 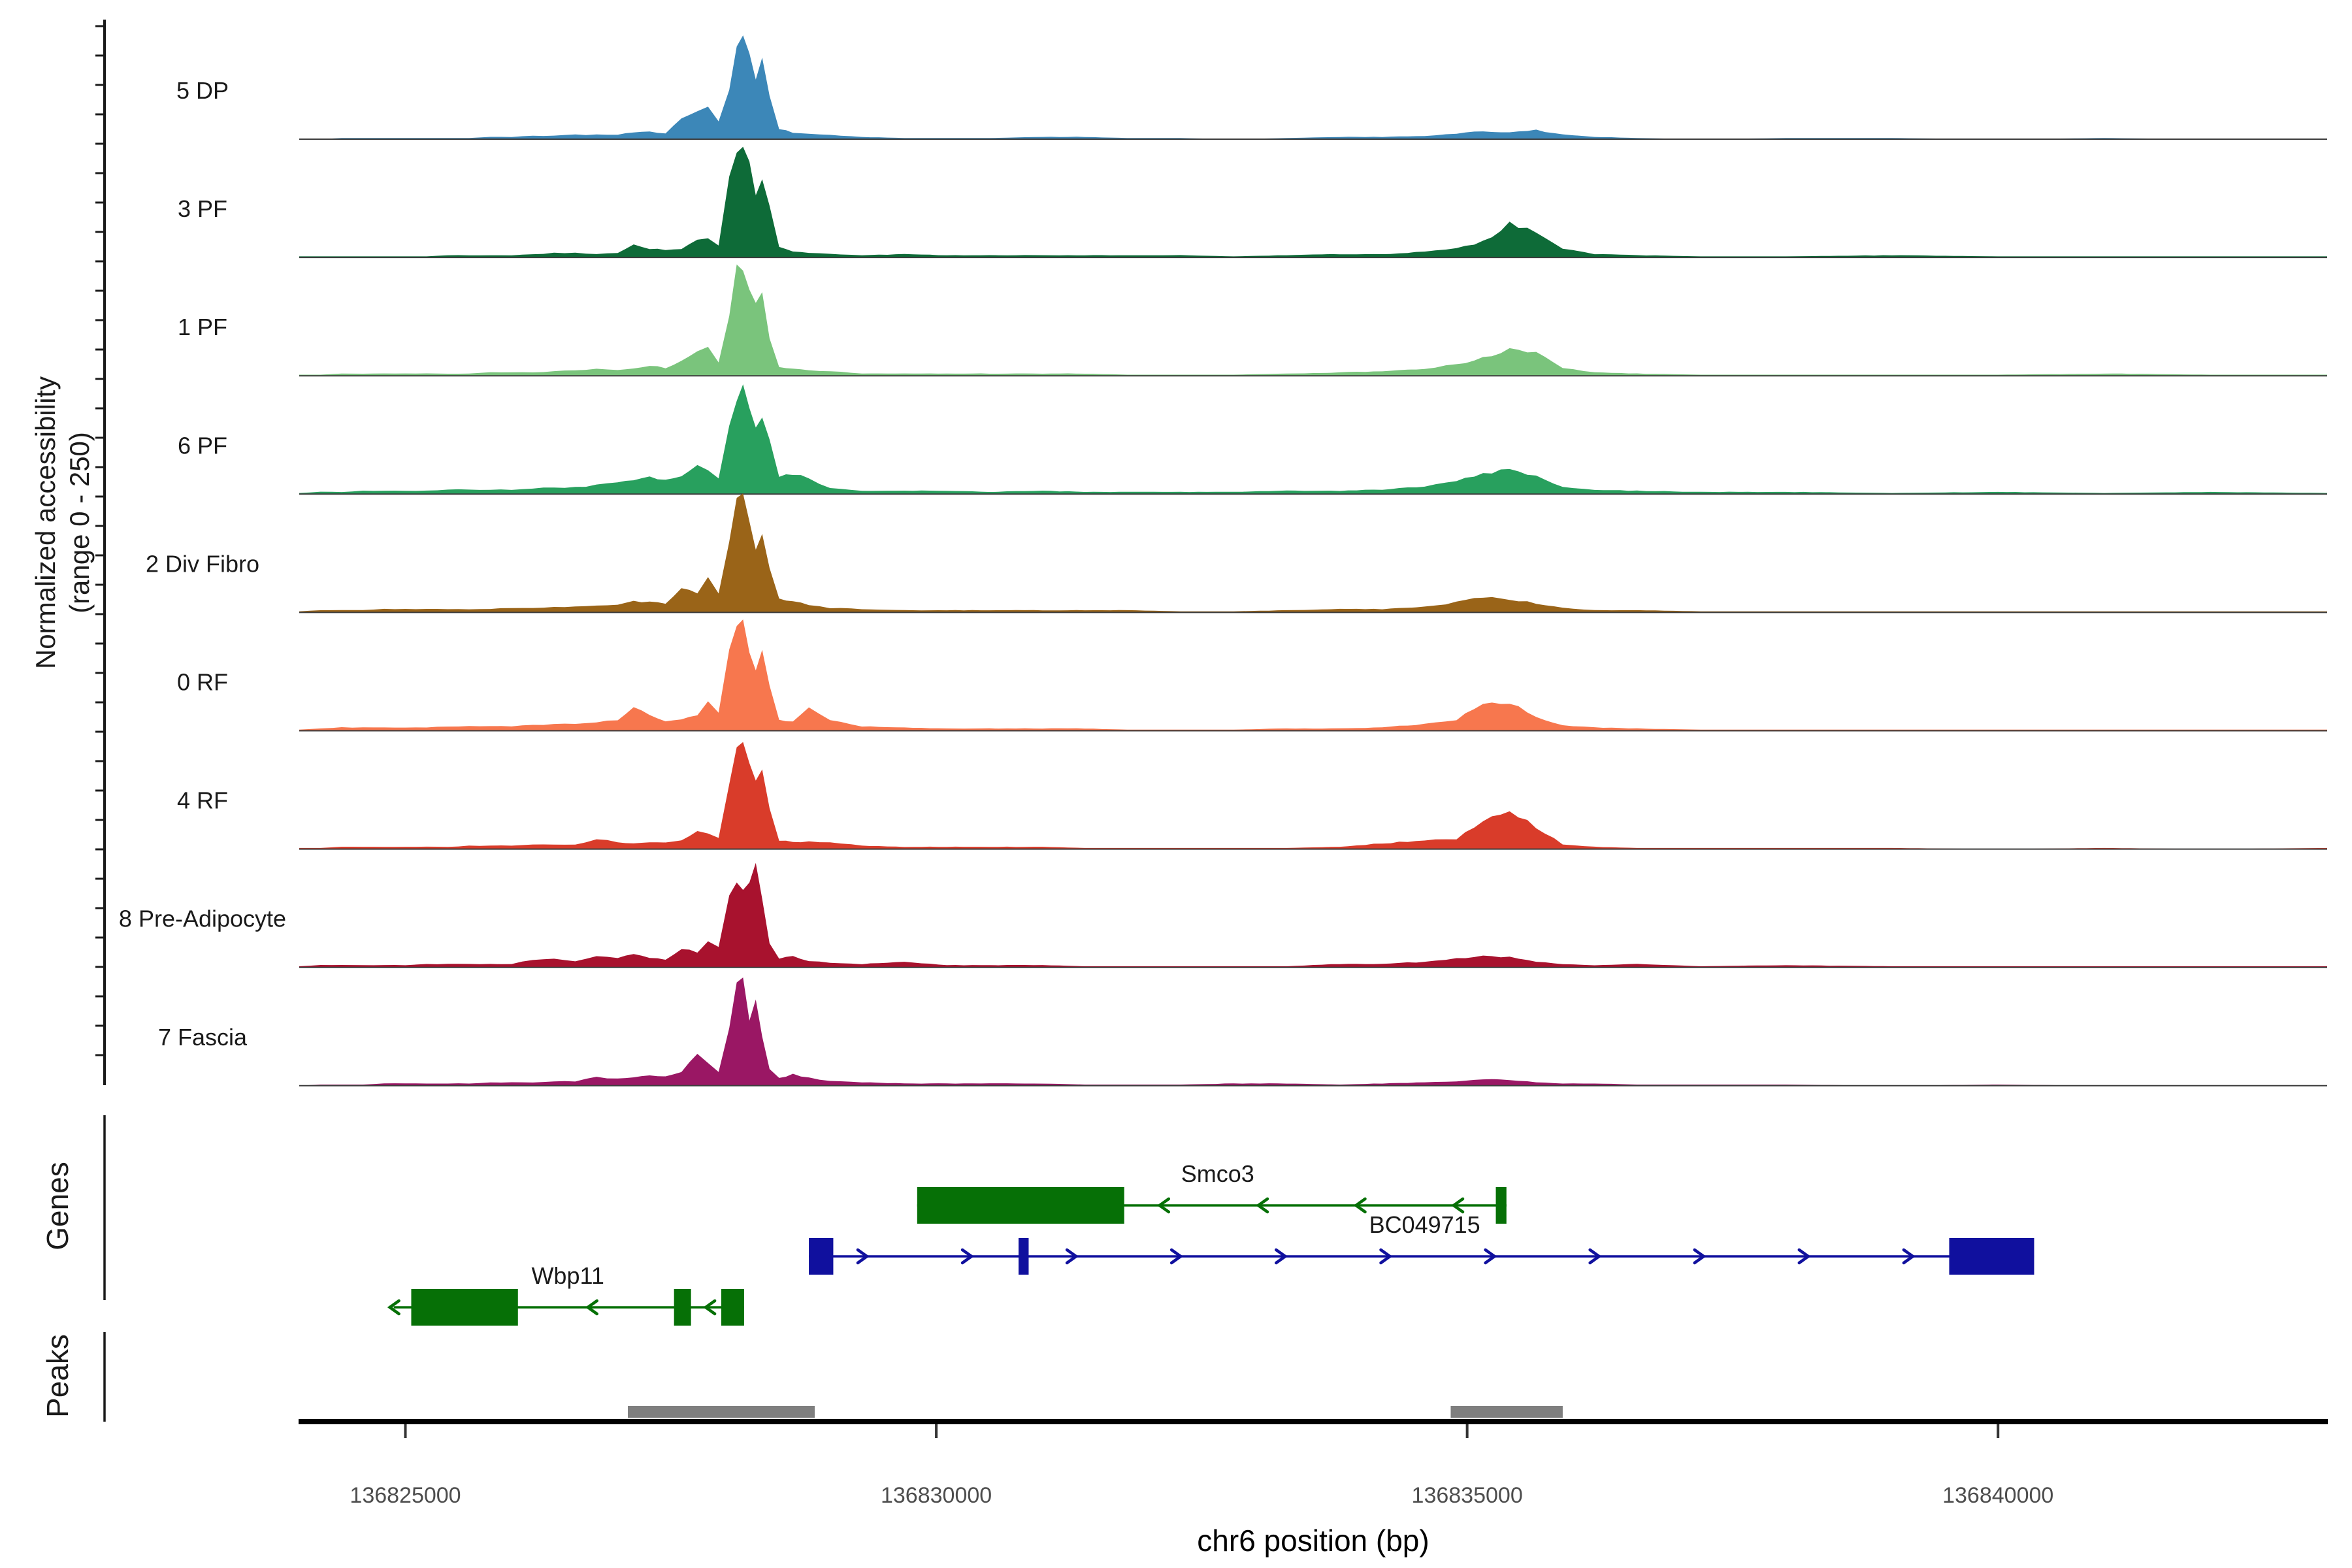 I want to click on x-tick-label: 136825000, so click(x=405, y=1495).